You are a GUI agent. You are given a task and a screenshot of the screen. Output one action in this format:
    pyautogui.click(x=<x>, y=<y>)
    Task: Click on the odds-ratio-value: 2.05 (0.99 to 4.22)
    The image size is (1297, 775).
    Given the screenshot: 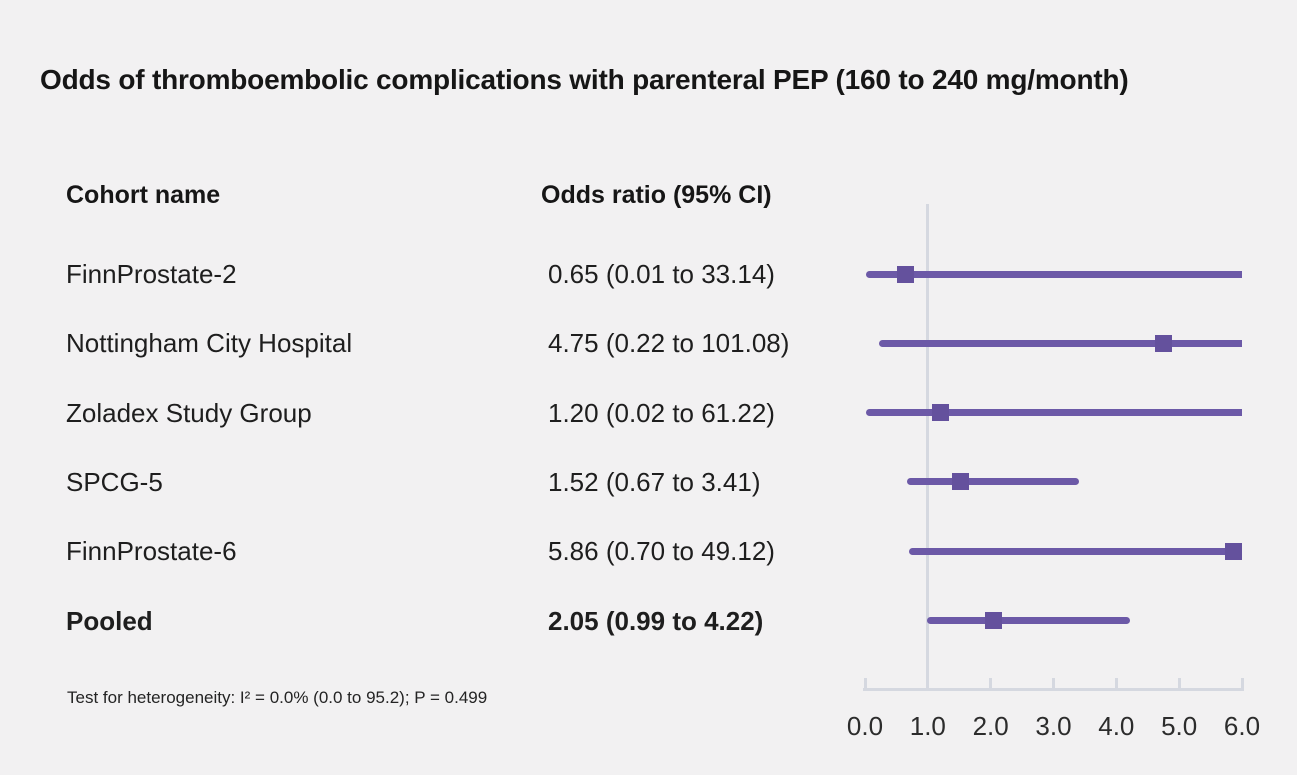 What is the action you would take?
    pyautogui.click(x=656, y=620)
    